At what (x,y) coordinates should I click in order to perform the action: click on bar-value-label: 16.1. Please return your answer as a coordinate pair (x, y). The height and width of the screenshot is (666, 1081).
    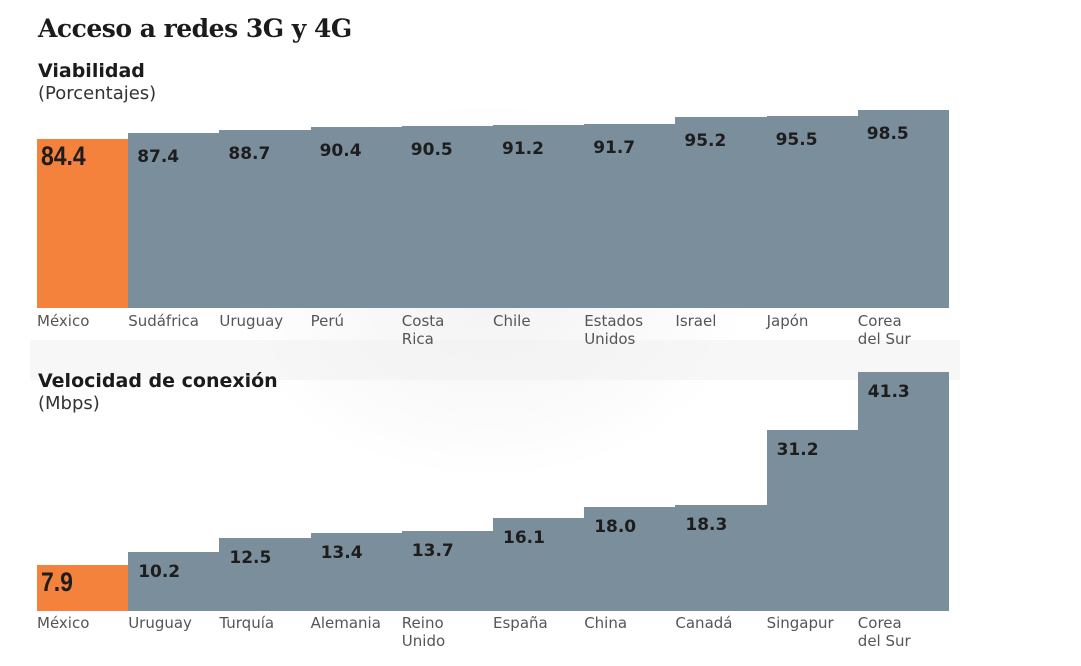
    Looking at the image, I should click on (524, 537).